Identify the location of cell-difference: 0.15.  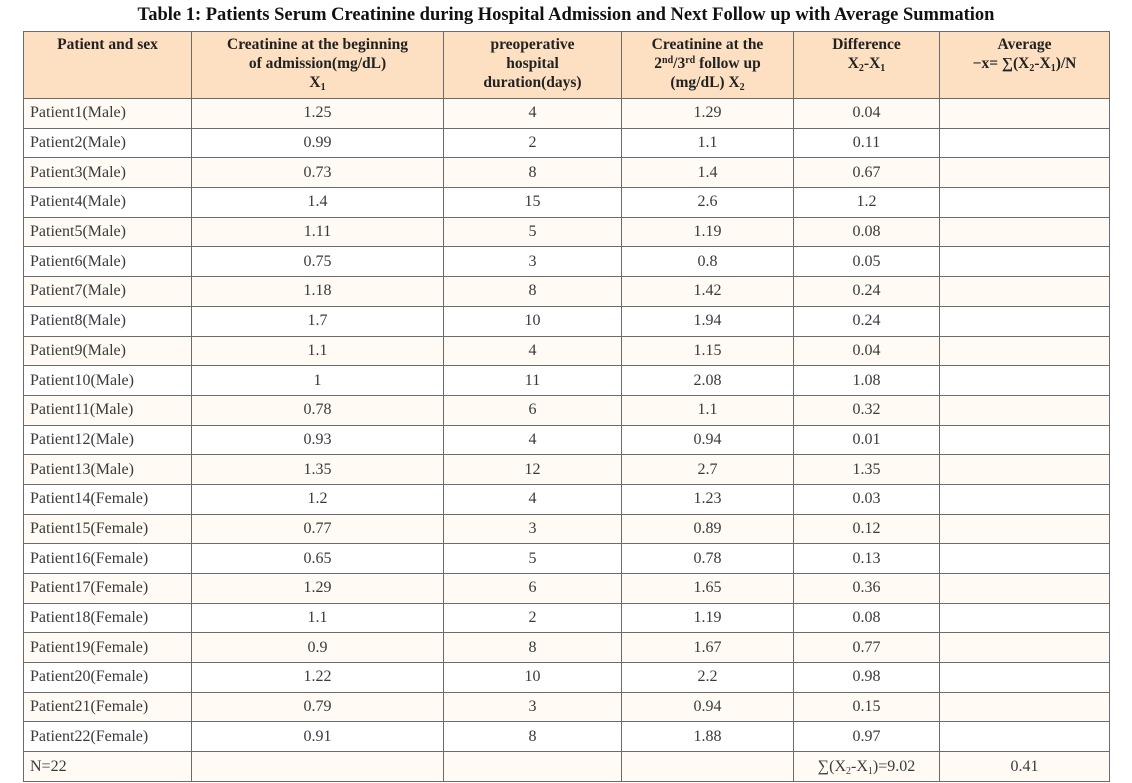
(866, 707).